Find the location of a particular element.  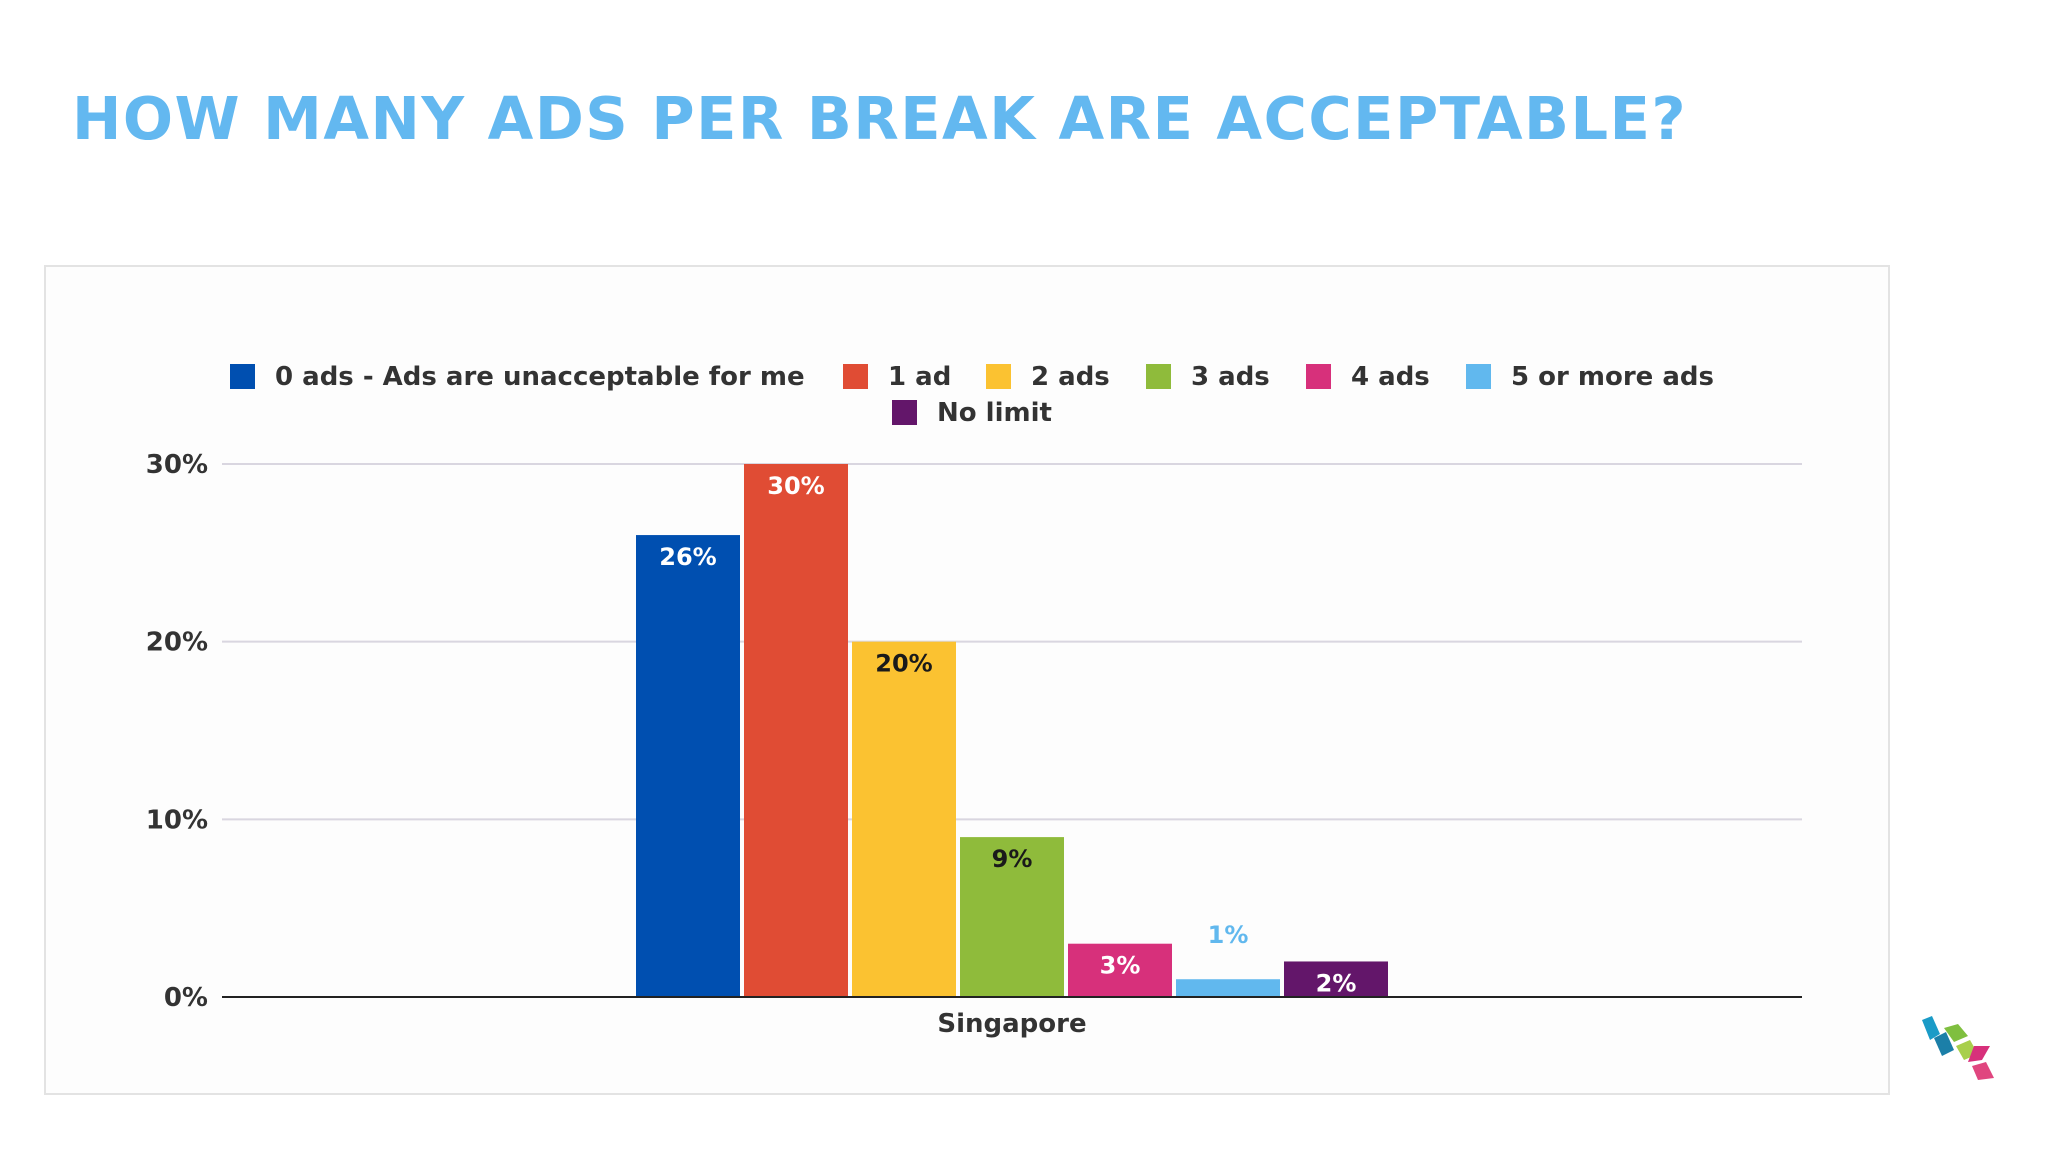

x-axis: Singapore is located at coordinates (1012, 1017).